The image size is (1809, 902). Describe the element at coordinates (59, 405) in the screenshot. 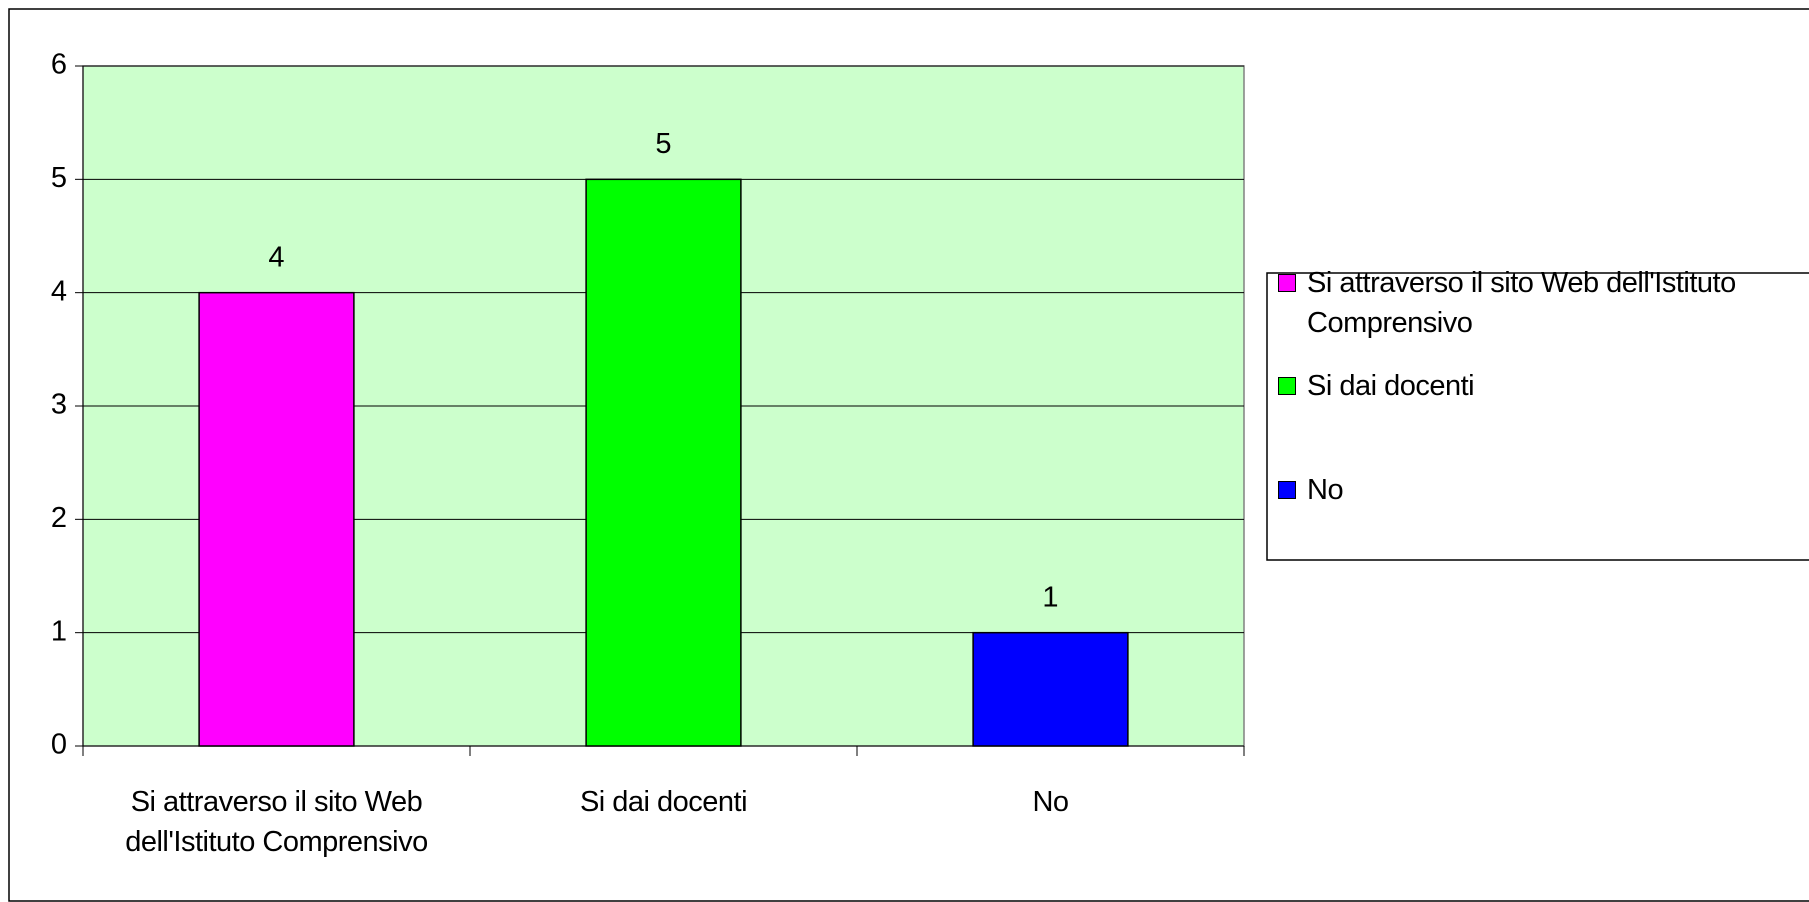

I see `y-tick-label: 3` at that location.